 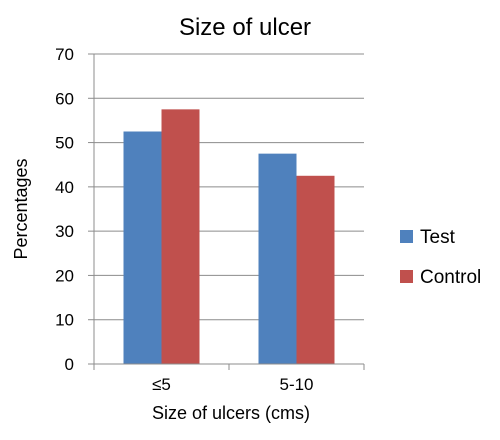 I want to click on legend: Test Control, so click(x=440, y=257).